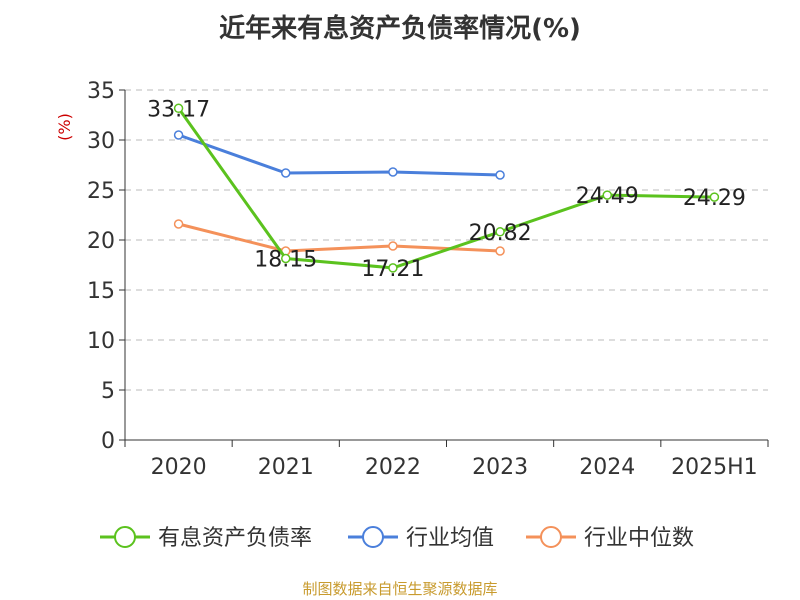  I want to click on data-label: 24.29, so click(714, 198).